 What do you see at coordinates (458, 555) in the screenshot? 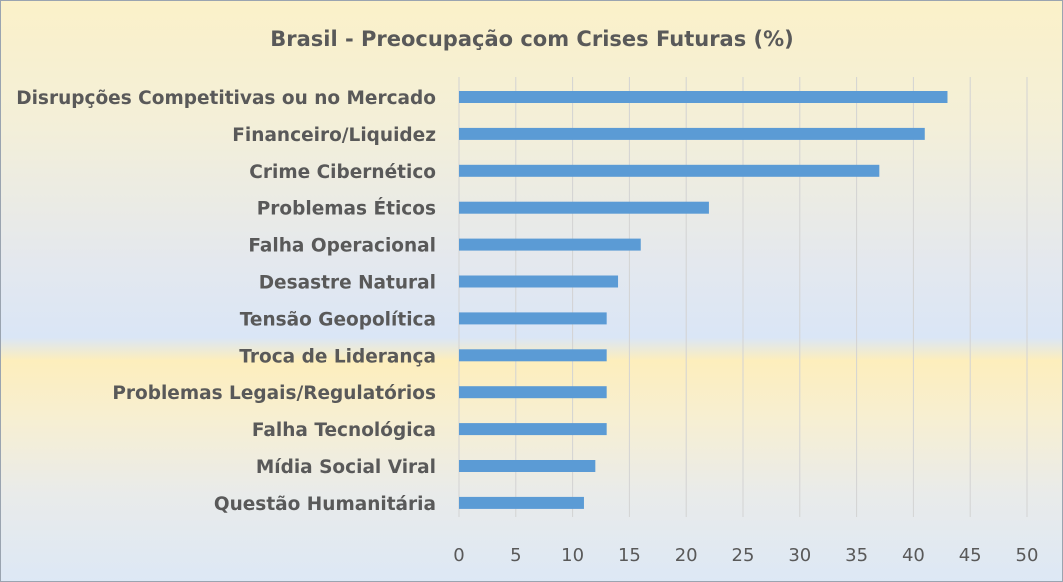
I see `x-tick-label: 0` at bounding box center [458, 555].